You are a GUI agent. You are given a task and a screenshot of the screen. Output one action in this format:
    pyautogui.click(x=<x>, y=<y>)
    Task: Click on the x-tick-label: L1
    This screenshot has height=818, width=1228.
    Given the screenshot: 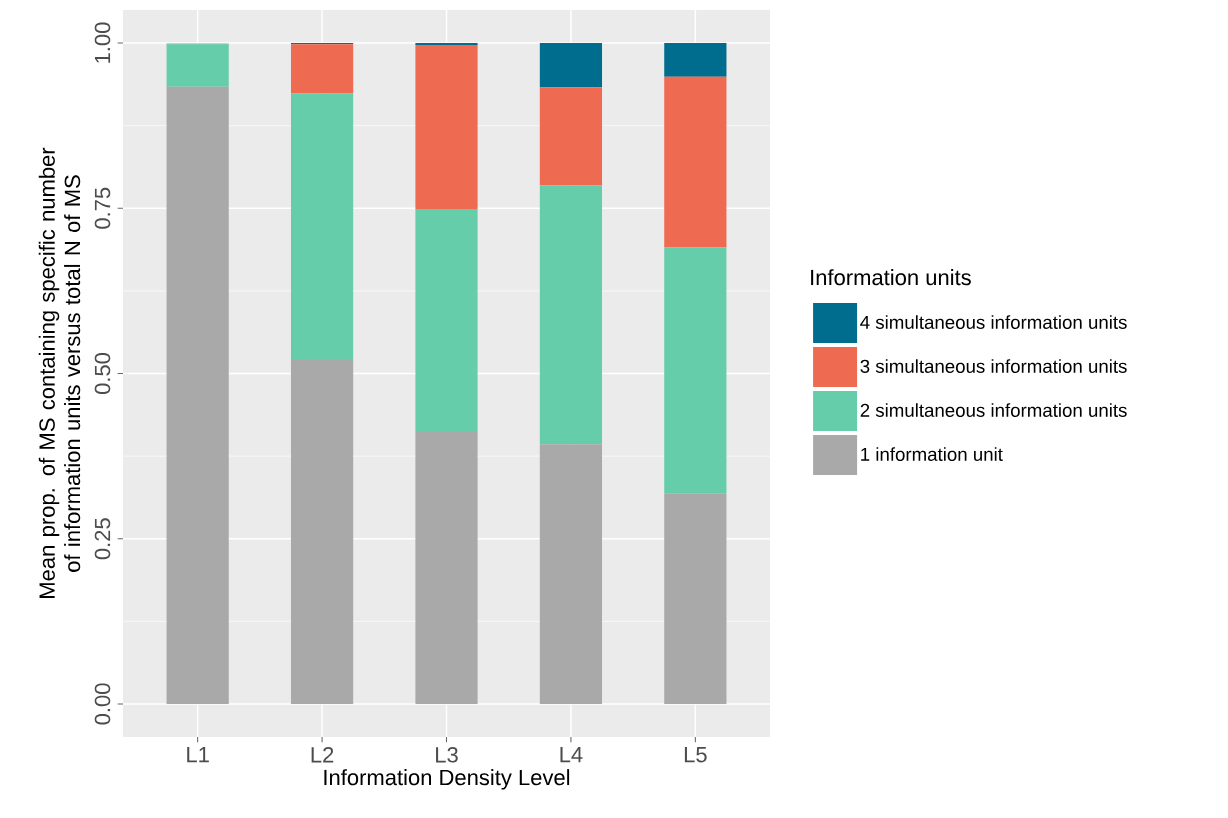 What is the action you would take?
    pyautogui.click(x=198, y=755)
    